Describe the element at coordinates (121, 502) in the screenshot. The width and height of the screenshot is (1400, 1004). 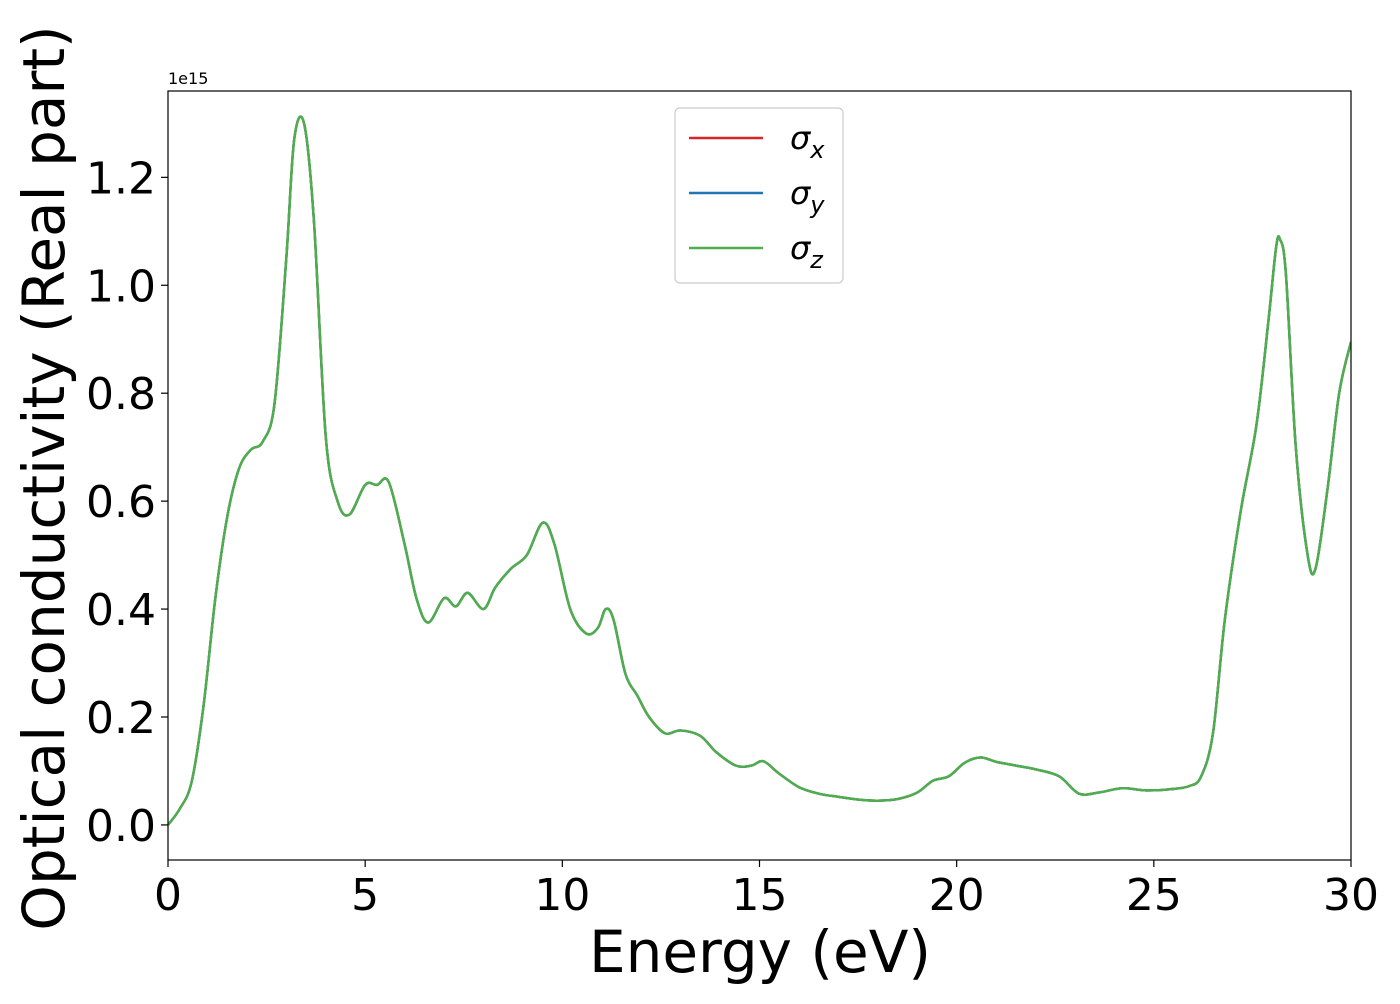
I see `y-tick-label: 0.6` at that location.